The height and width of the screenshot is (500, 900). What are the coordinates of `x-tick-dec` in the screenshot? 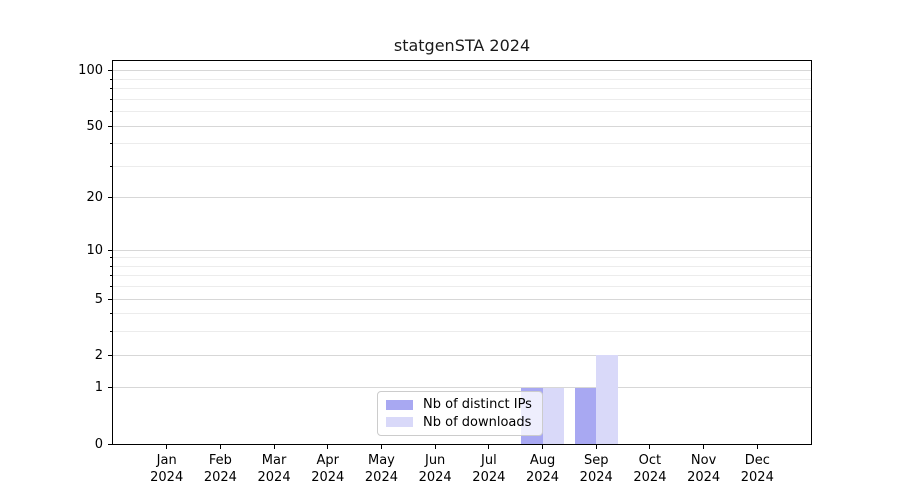 It's located at (757, 447).